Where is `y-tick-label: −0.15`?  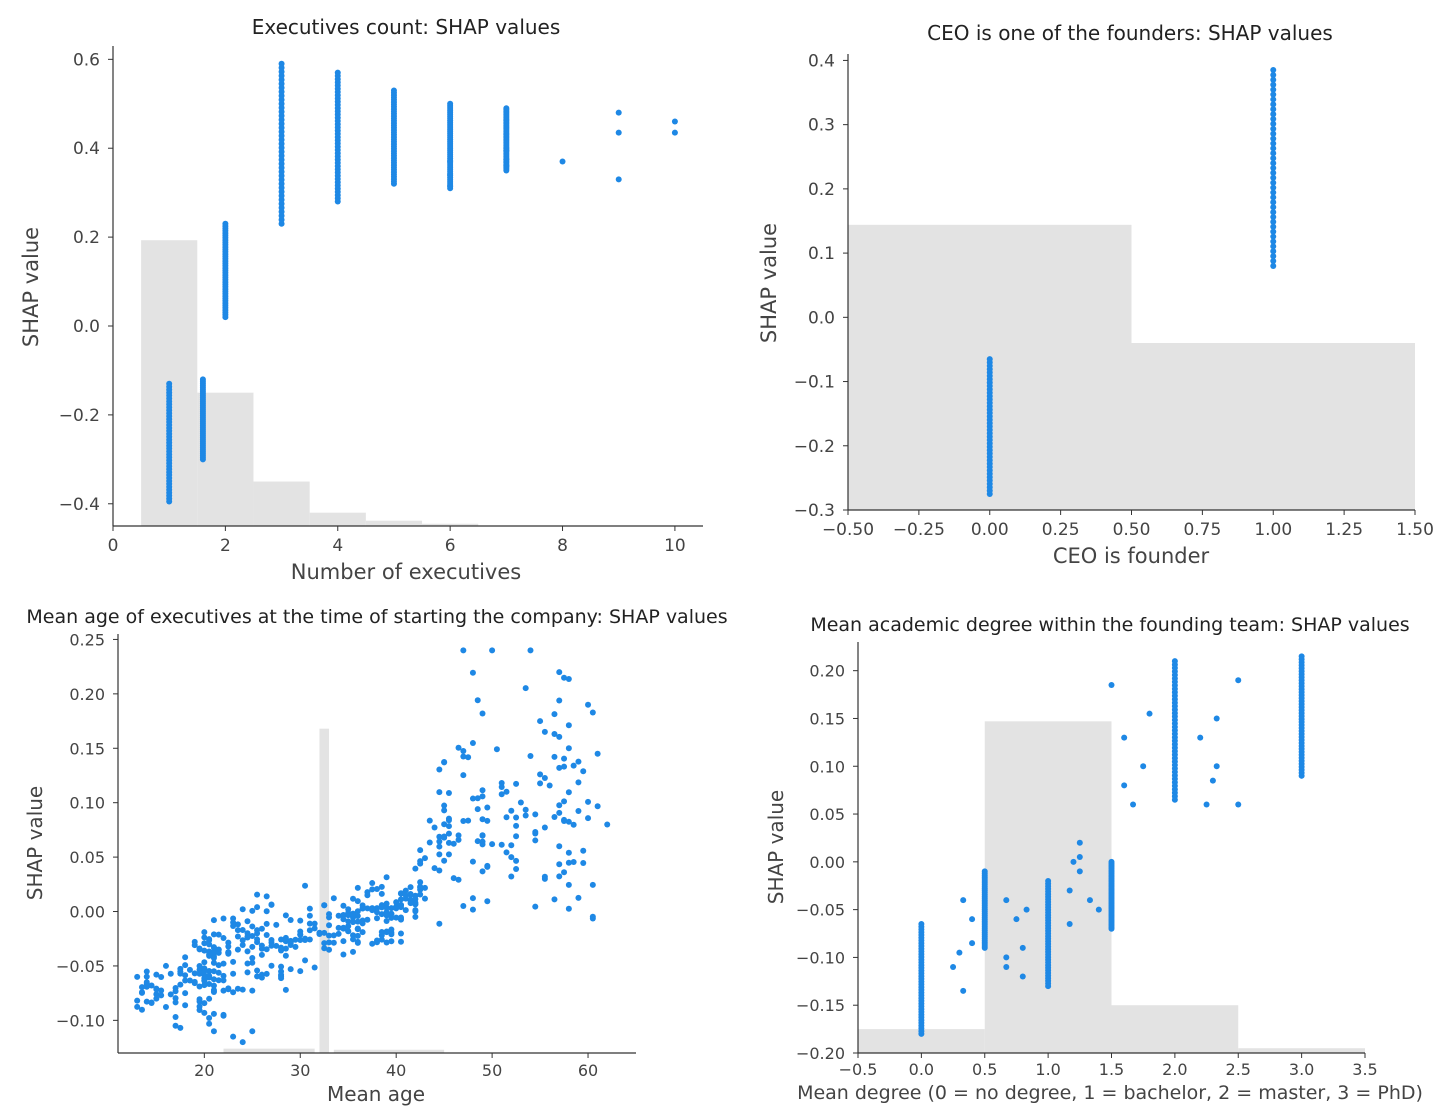 y-tick-label: −0.15 is located at coordinates (820, 1005).